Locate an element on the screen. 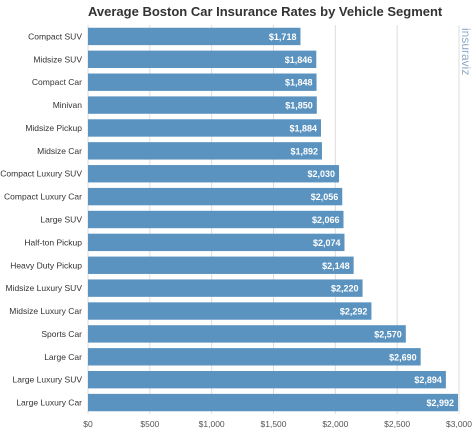  category-label: Large SUV is located at coordinates (61, 220).